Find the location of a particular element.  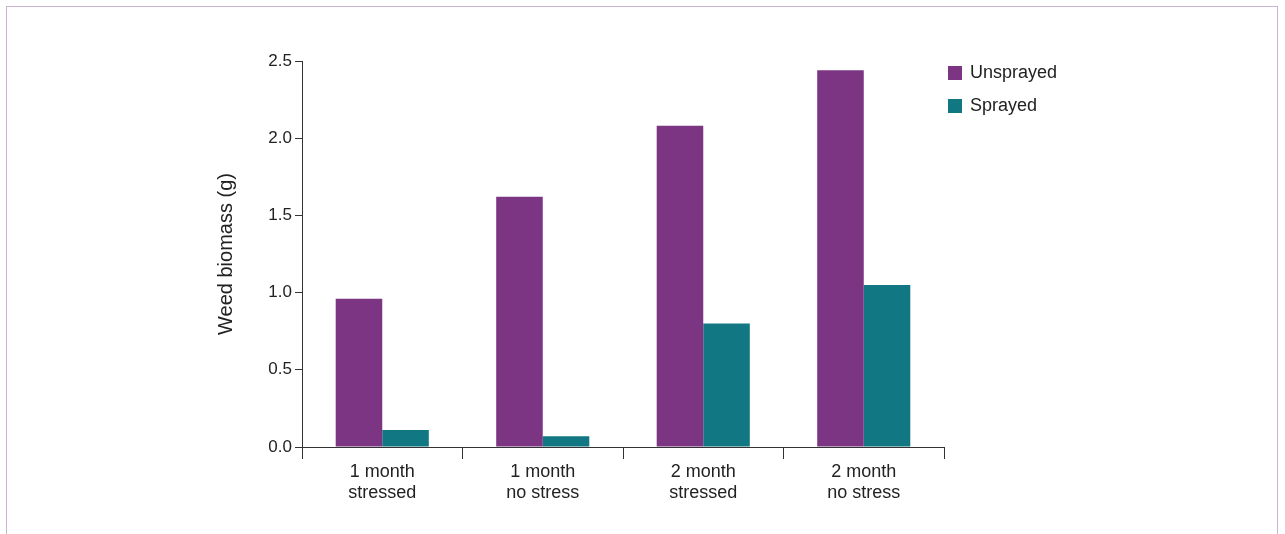

y-axis-title: Weed biomass (g) is located at coordinates (224, 254).